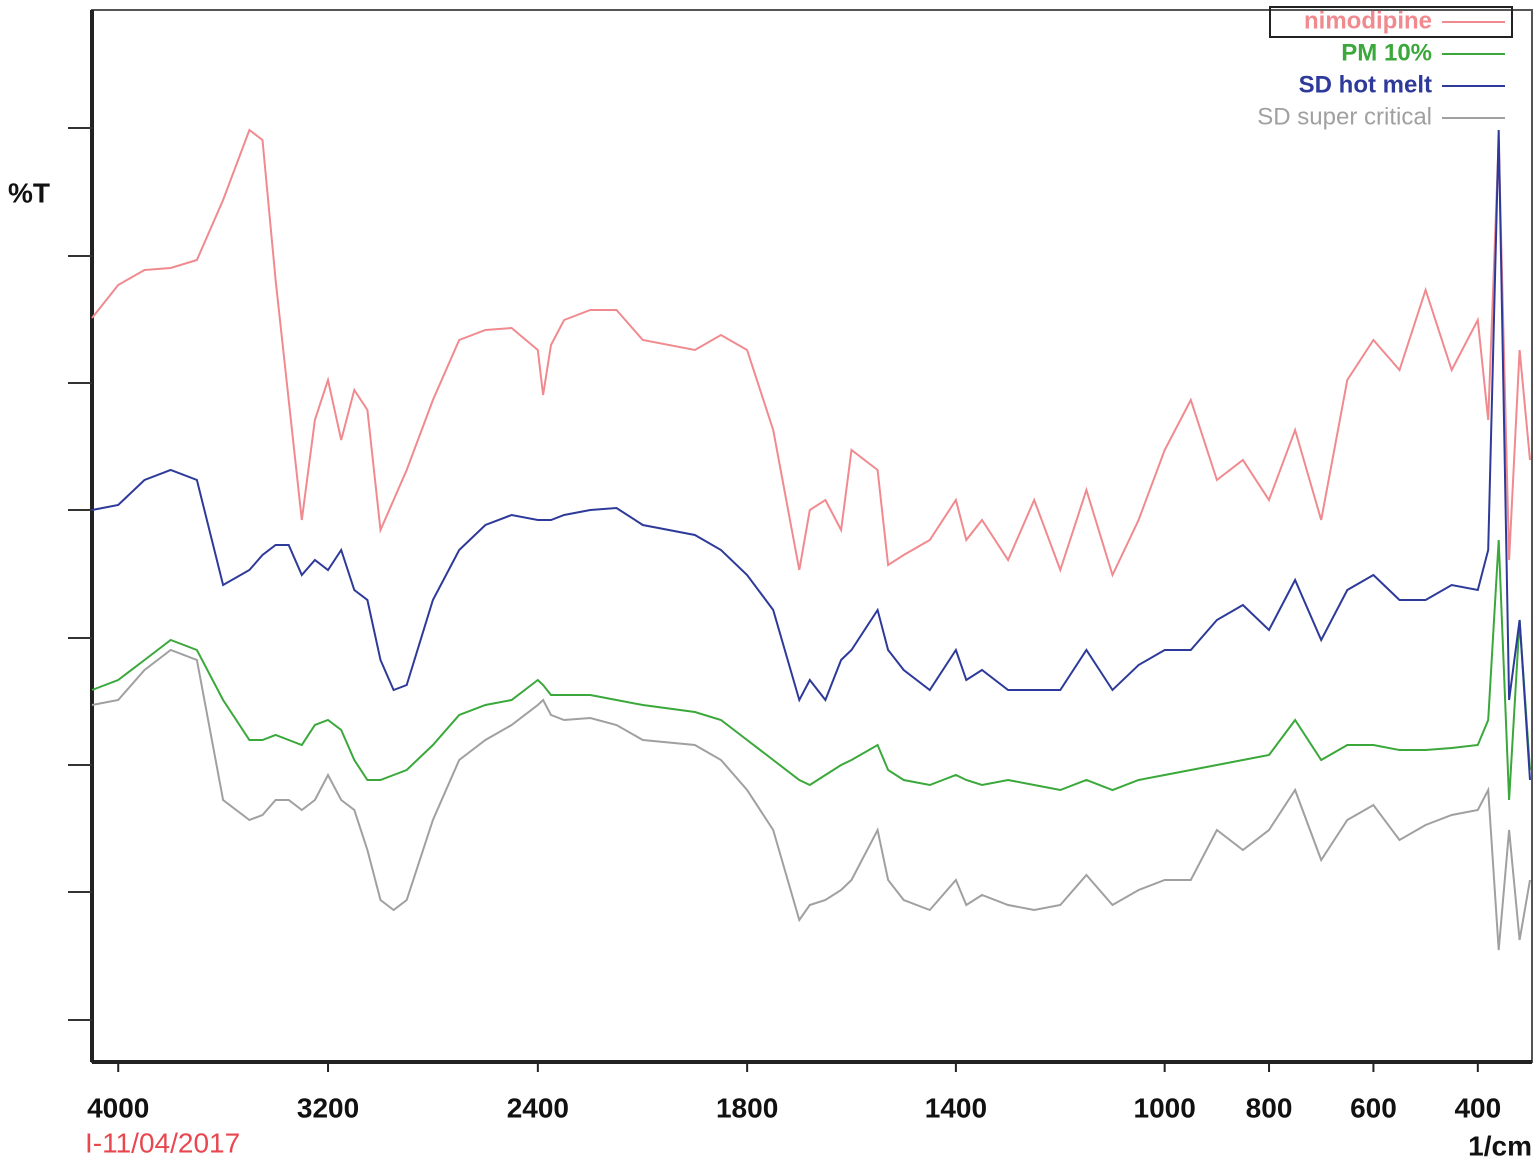 This screenshot has width=1539, height=1170. I want to click on x-tick-label: 2400, so click(538, 1107).